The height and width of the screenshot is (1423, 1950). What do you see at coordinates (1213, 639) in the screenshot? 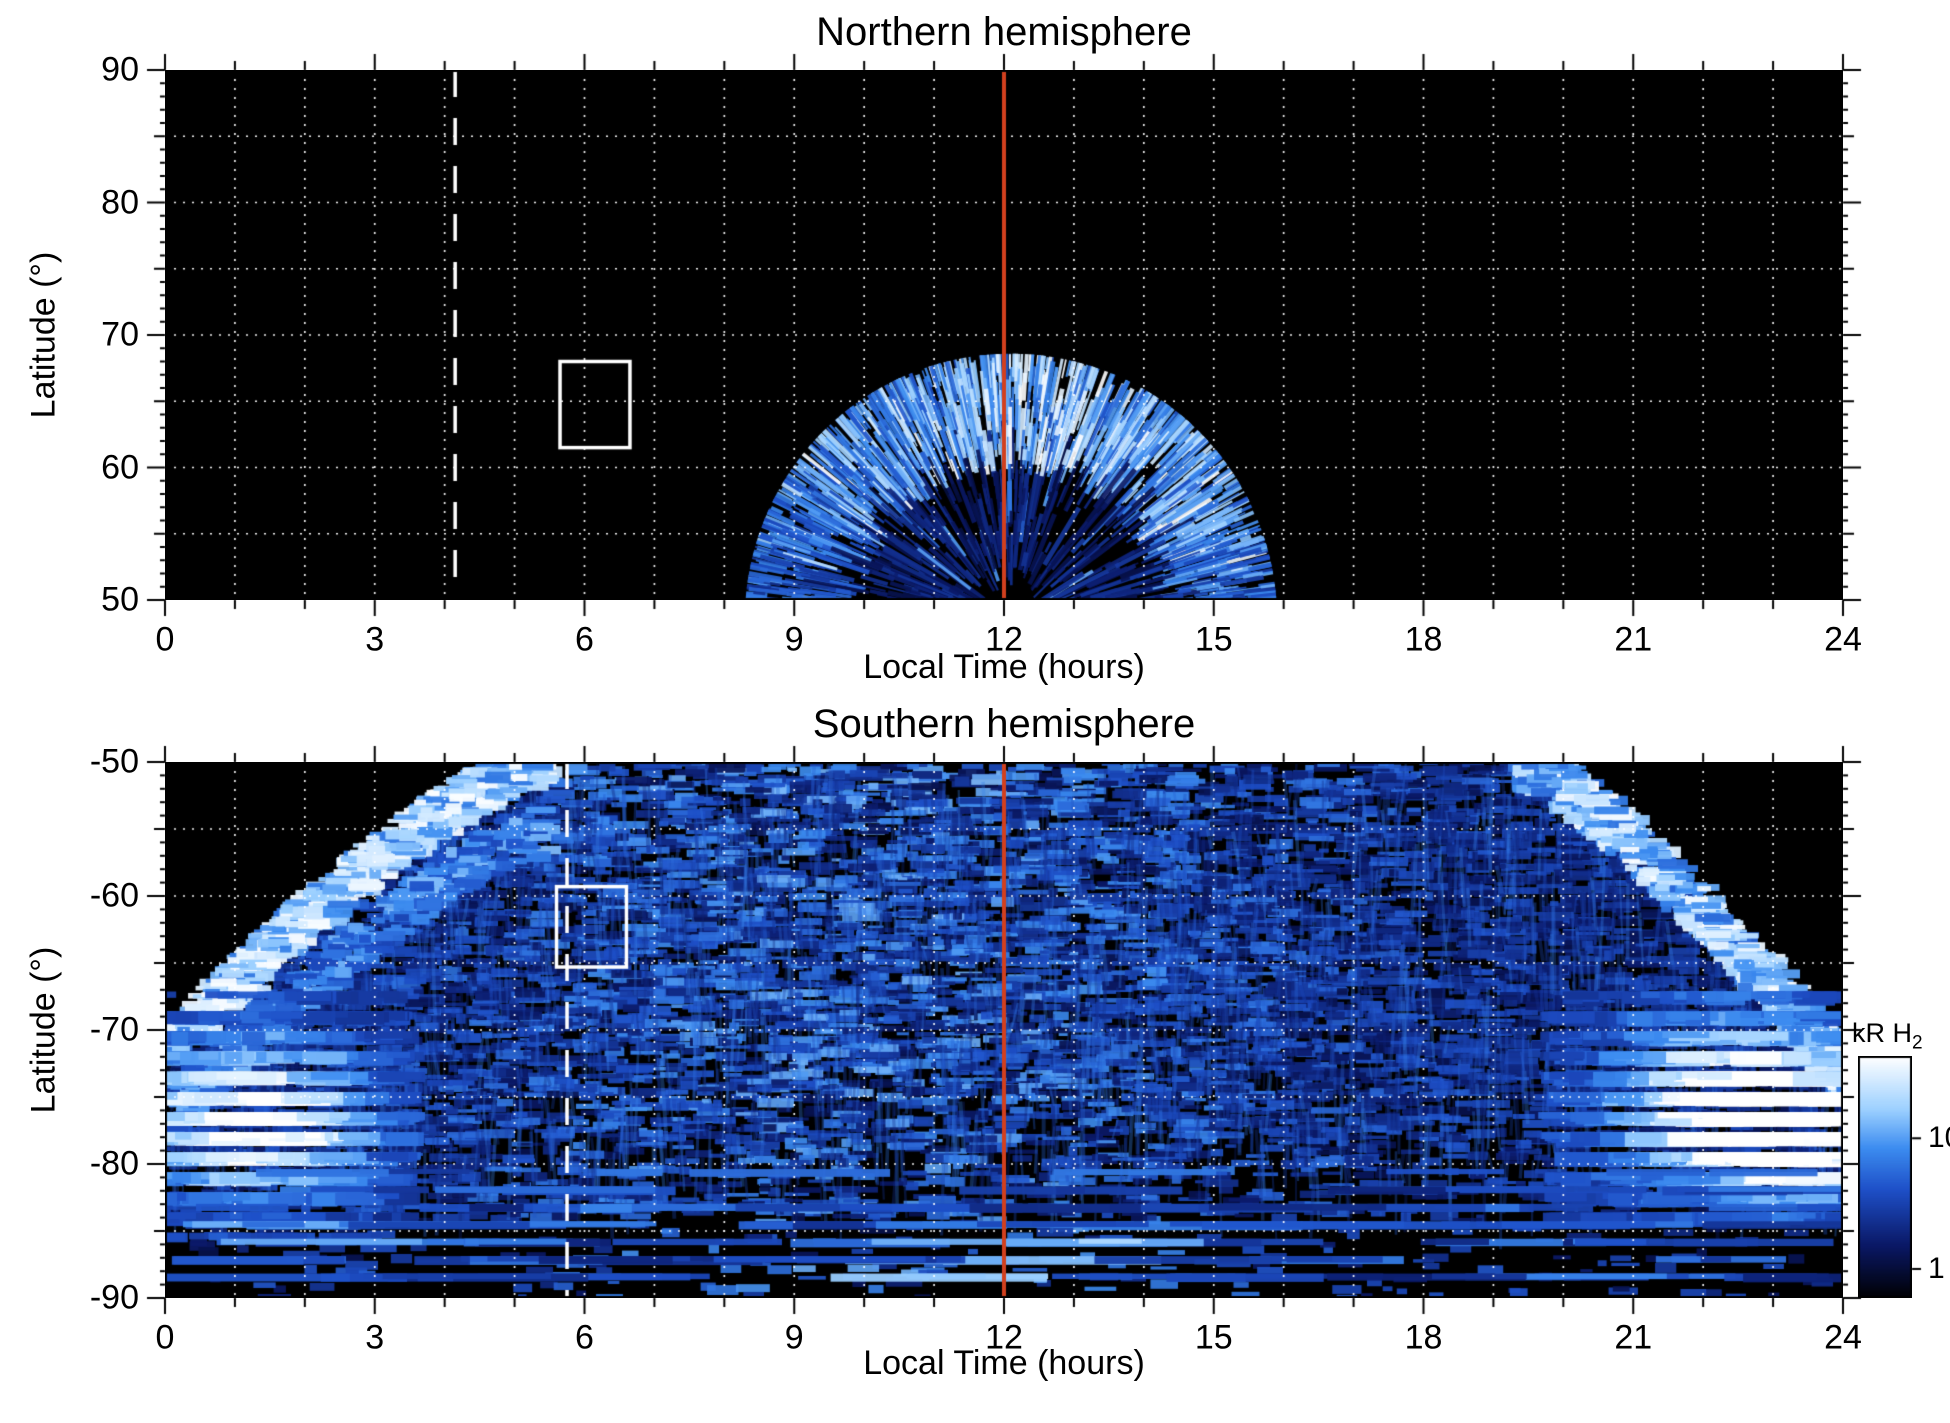
I see `north-x-tick-label: 15` at bounding box center [1213, 639].